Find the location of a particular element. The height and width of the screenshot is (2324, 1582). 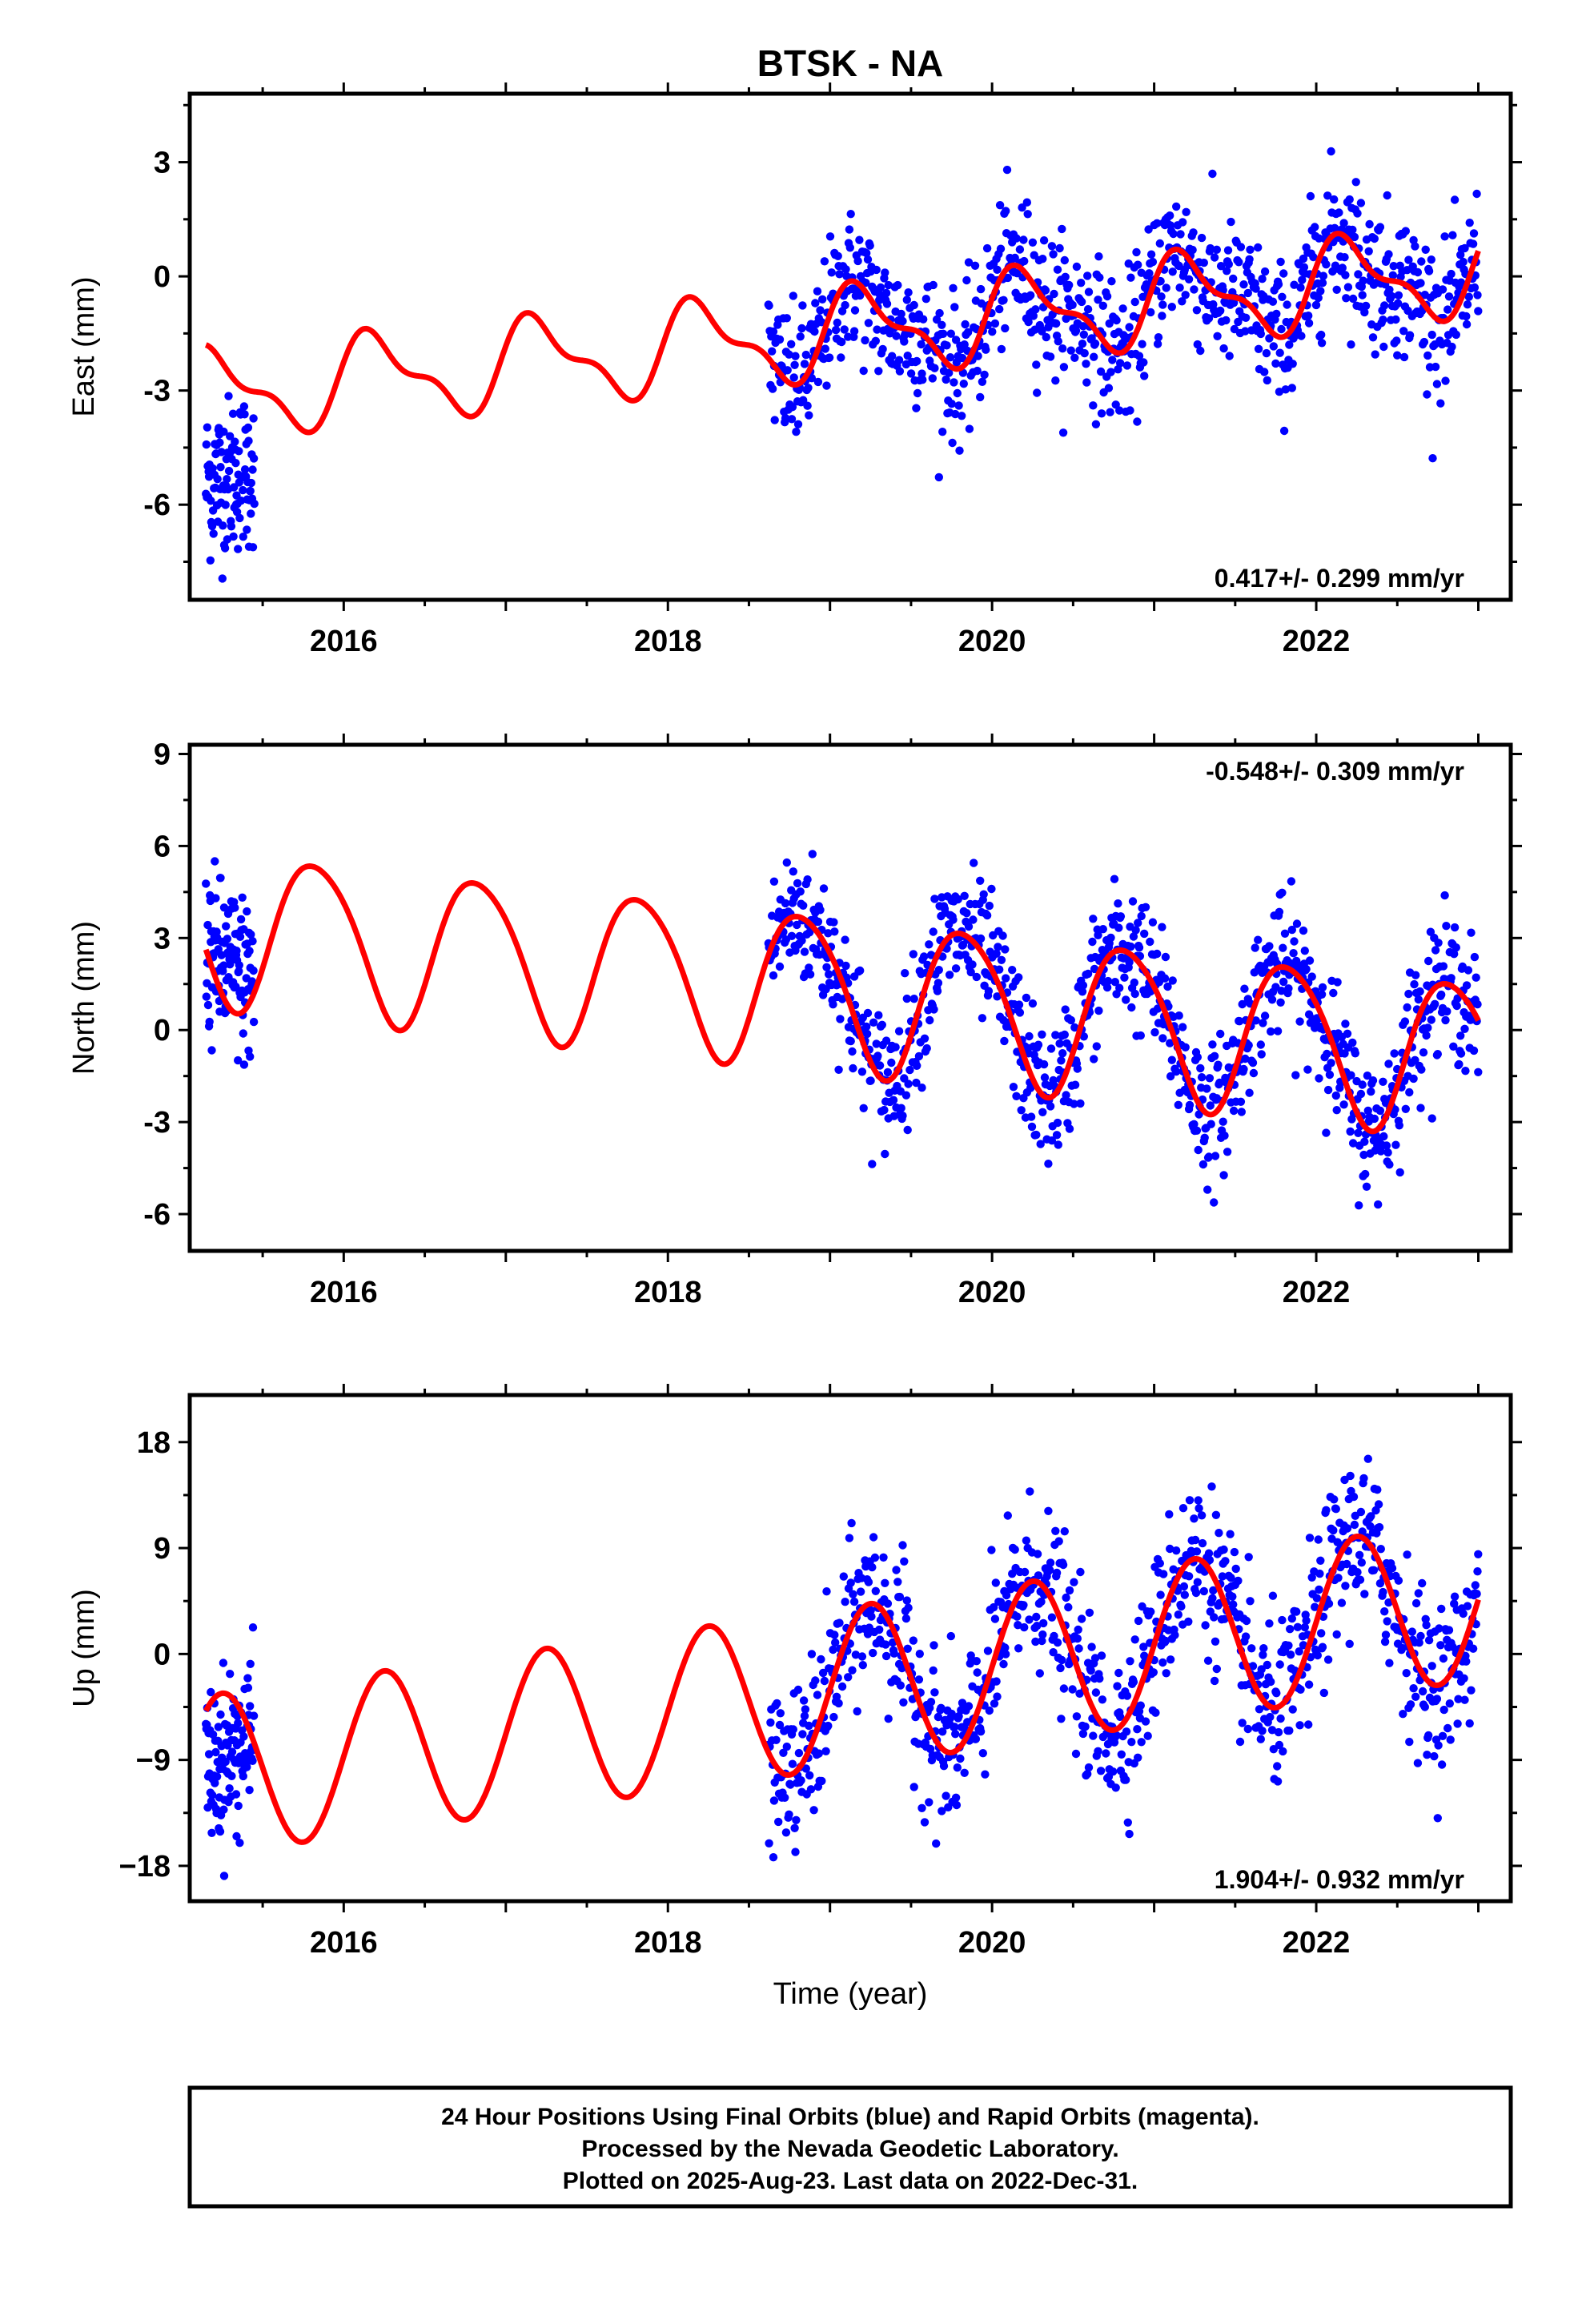

north-y-axis-label: North (mm) is located at coordinates (84, 998).